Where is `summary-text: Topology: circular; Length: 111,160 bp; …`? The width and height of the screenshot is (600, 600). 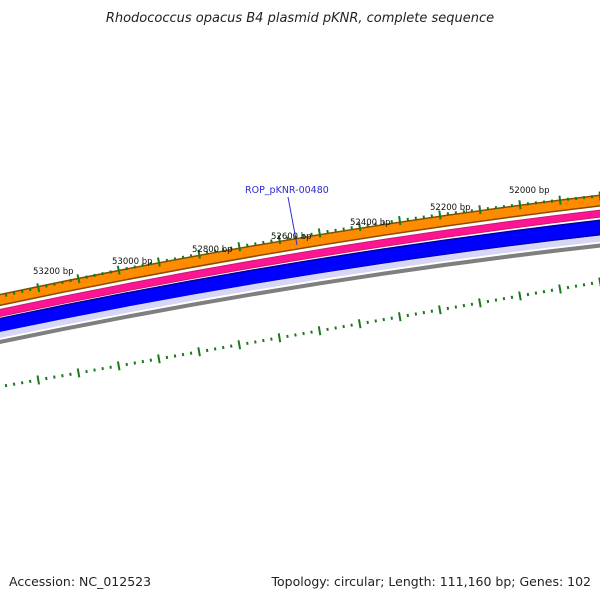 summary-text: Topology: circular; Length: 111,160 bp; … is located at coordinates (431, 581).